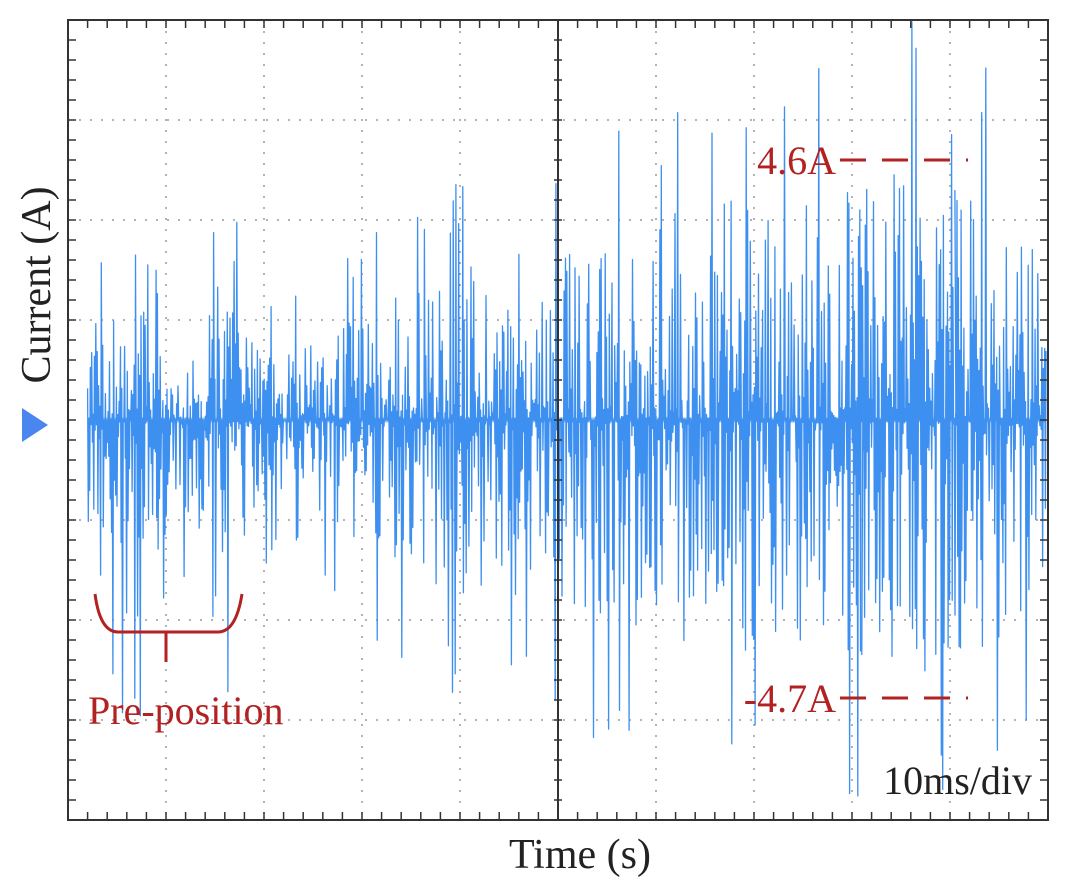 This screenshot has height=891, width=1079. Describe the element at coordinates (790, 698) in the screenshot. I see `peak-min-label: -4.7A` at that location.